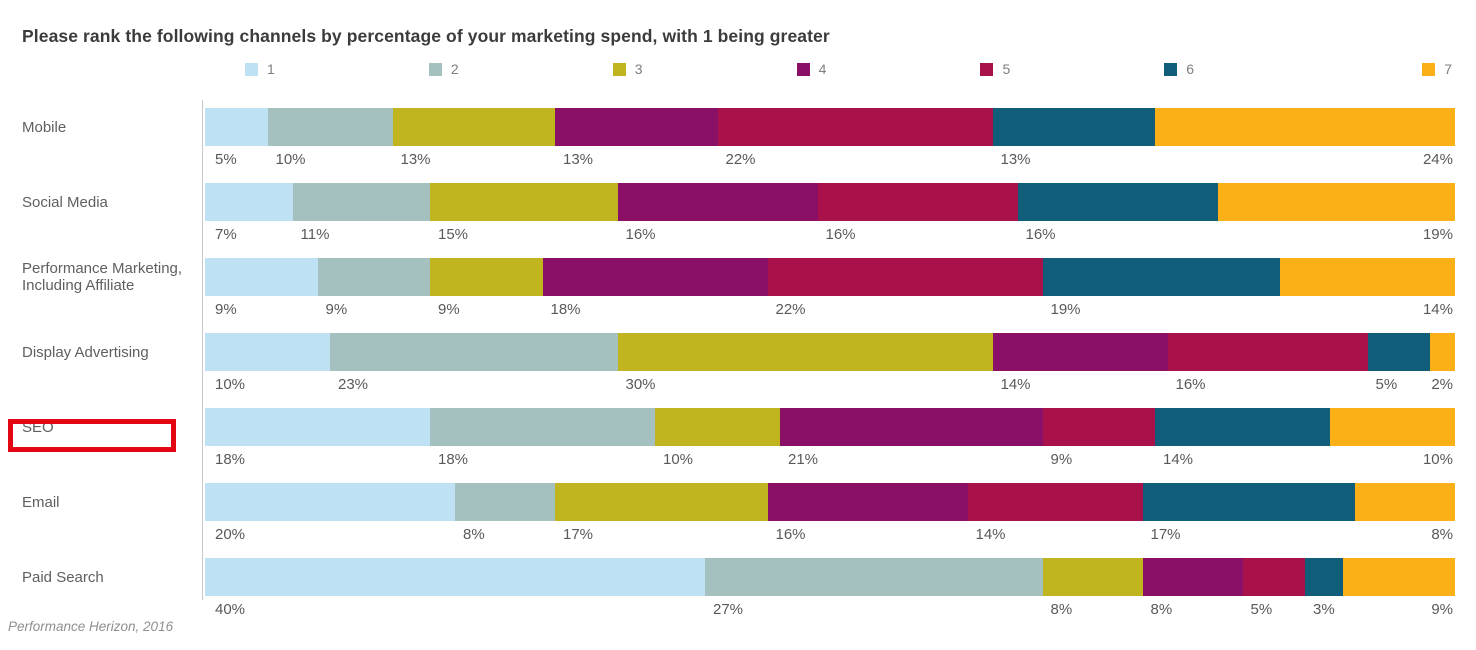 The height and width of the screenshot is (650, 1476). I want to click on legend-item-label: 5, so click(1006, 69).